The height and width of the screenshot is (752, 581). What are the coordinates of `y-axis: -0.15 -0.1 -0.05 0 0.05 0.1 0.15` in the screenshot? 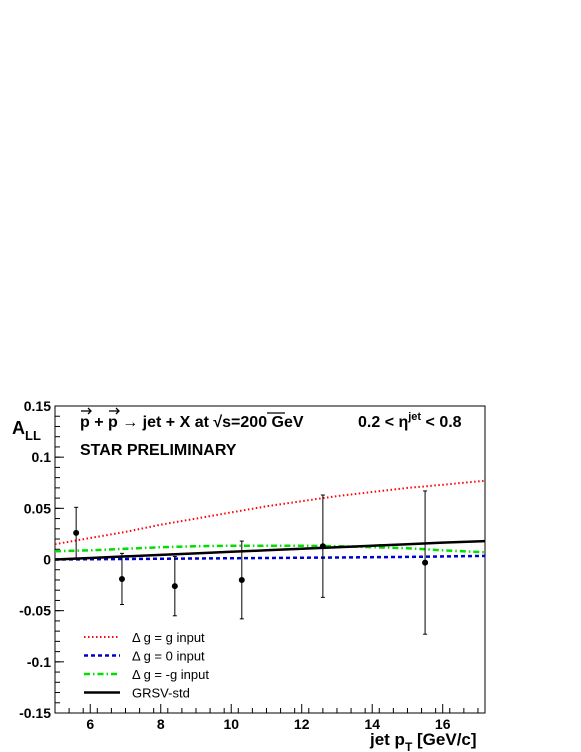 It's located at (41, 559).